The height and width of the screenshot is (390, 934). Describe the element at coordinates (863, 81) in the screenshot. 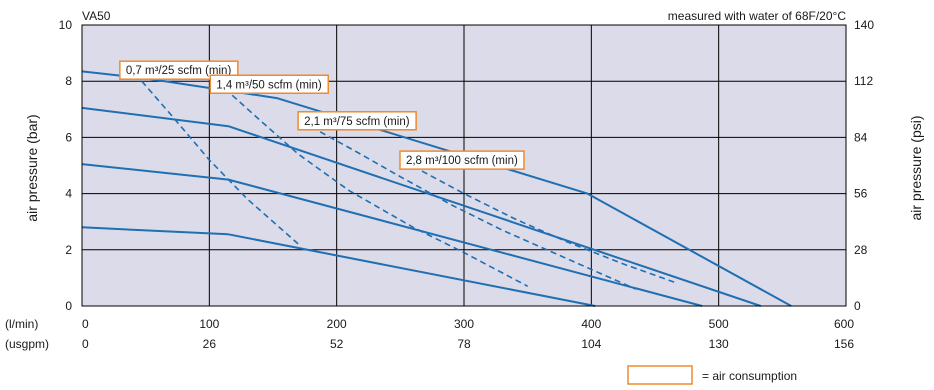

I see `y-tick-label-psi: 112` at that location.